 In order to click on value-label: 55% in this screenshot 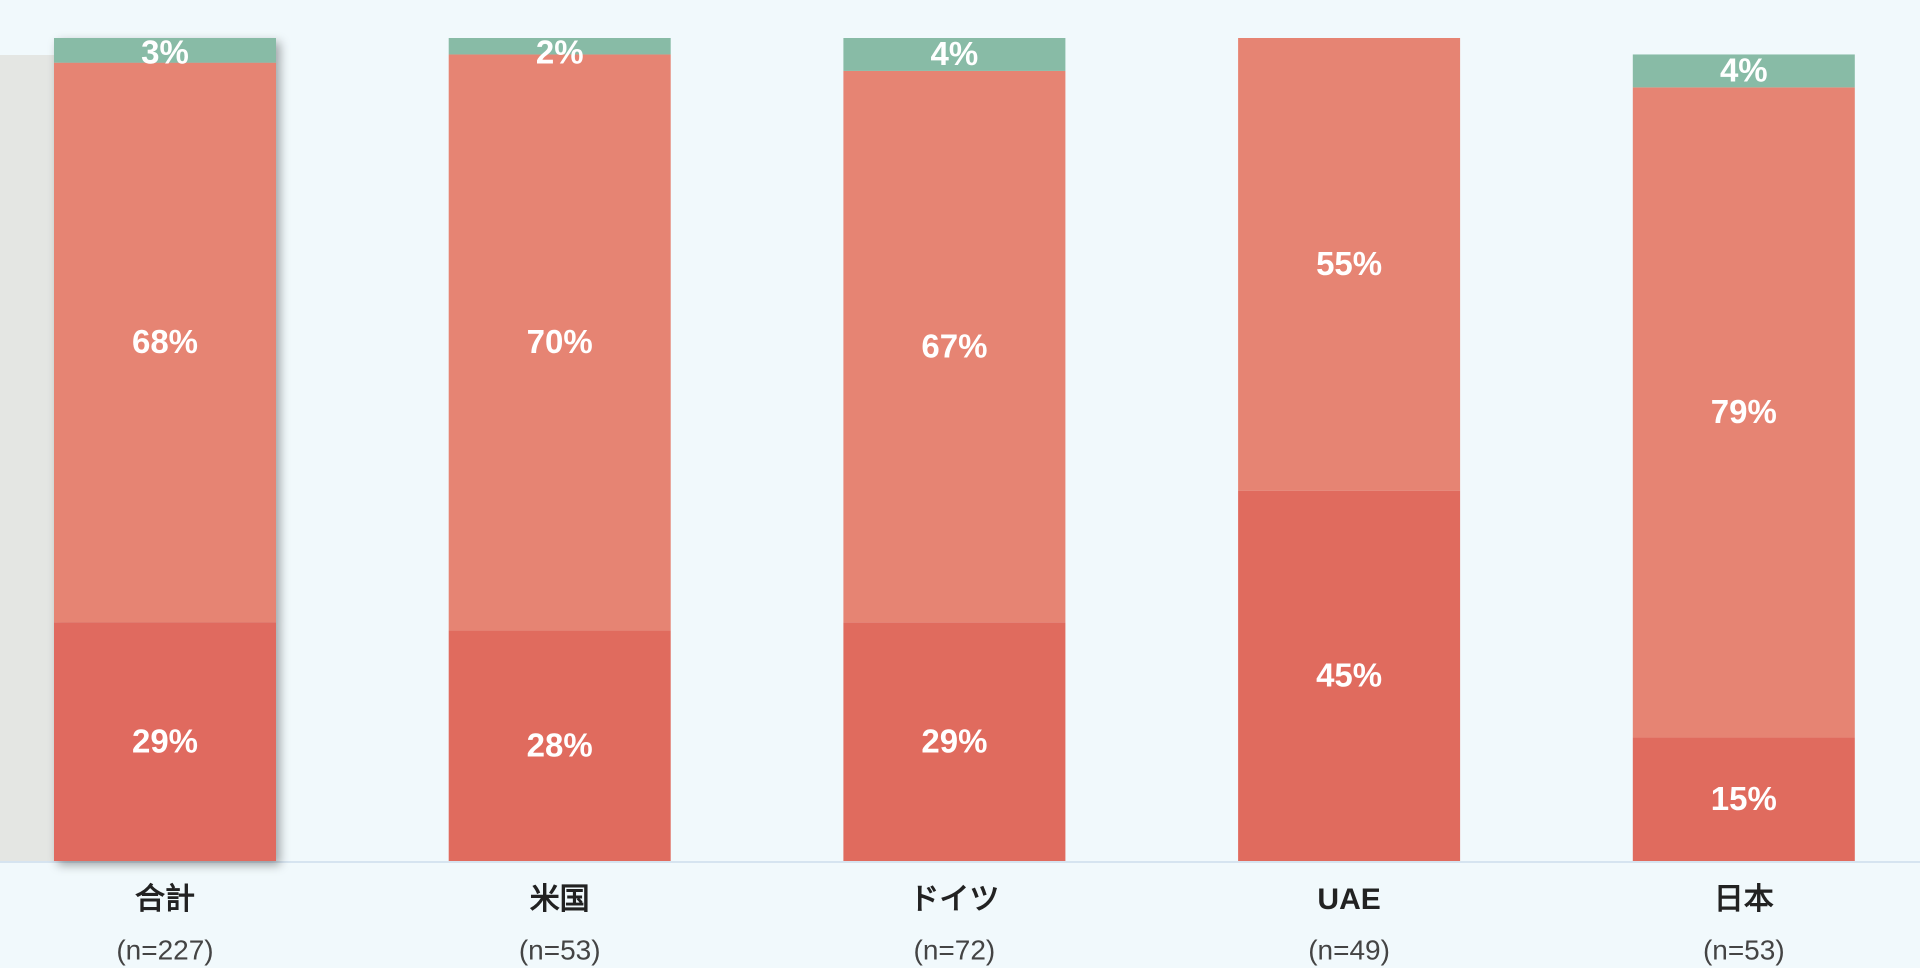, I will do `click(1349, 263)`.